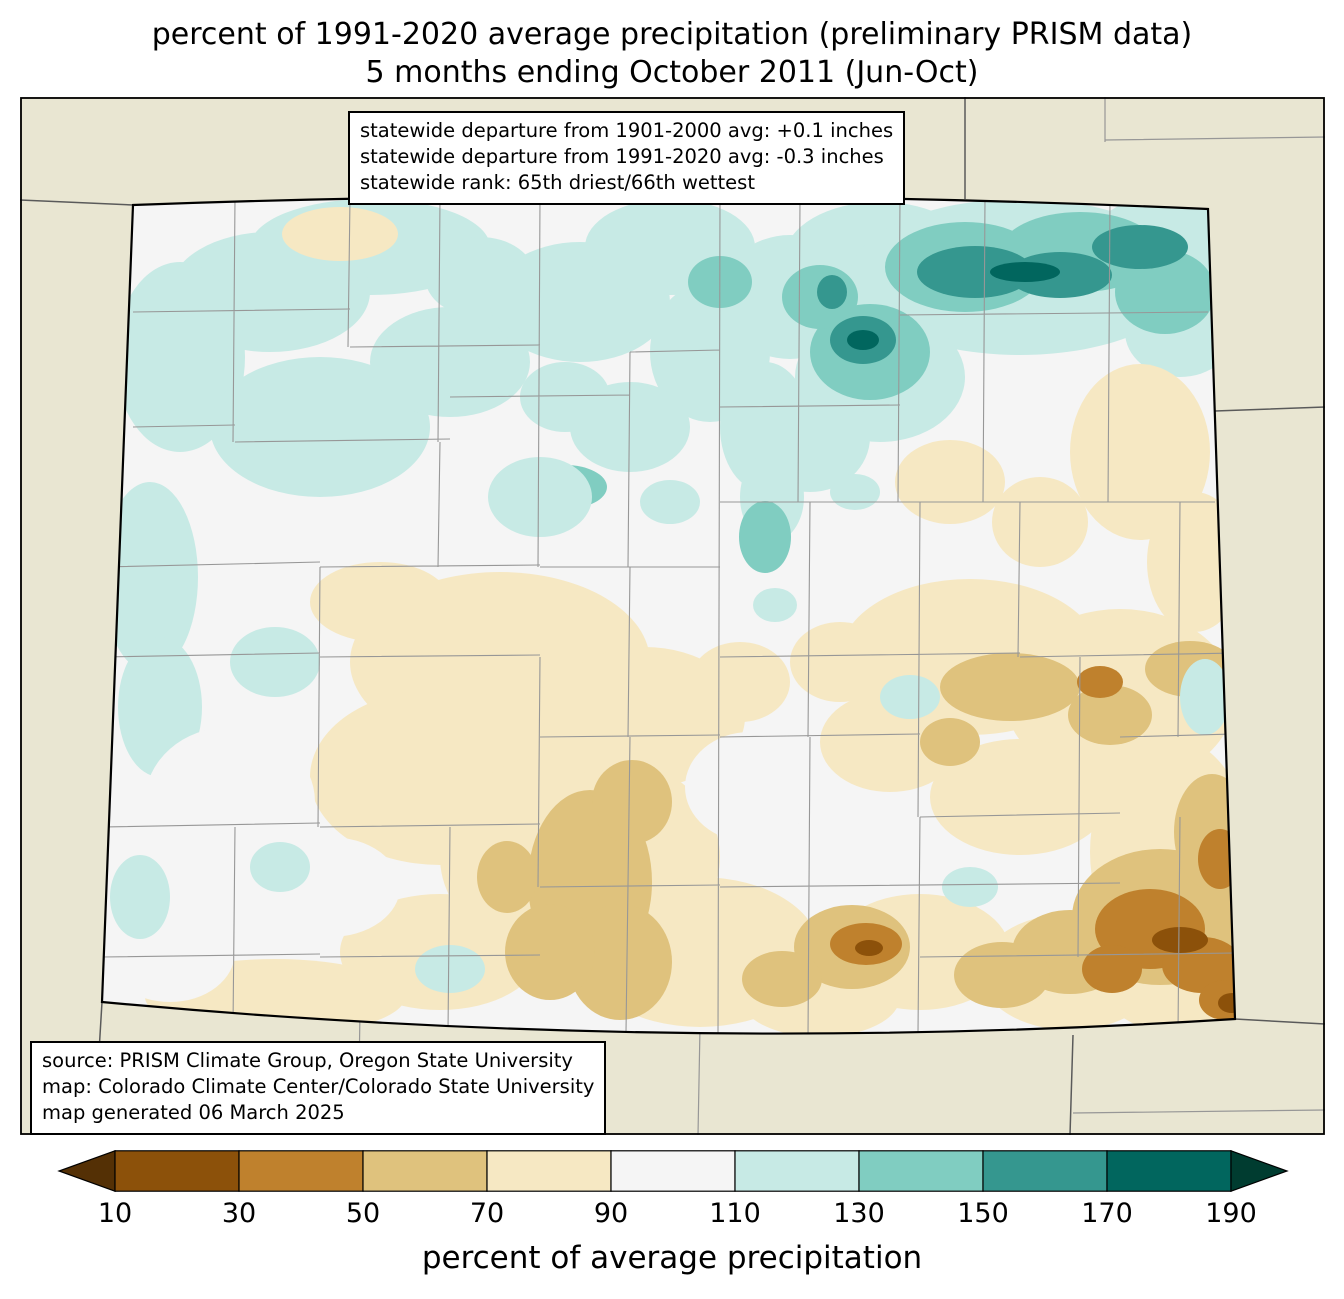 The image size is (1344, 1299). Describe the element at coordinates (859, 1213) in the screenshot. I see `colorbar-tick-130: 130` at that location.